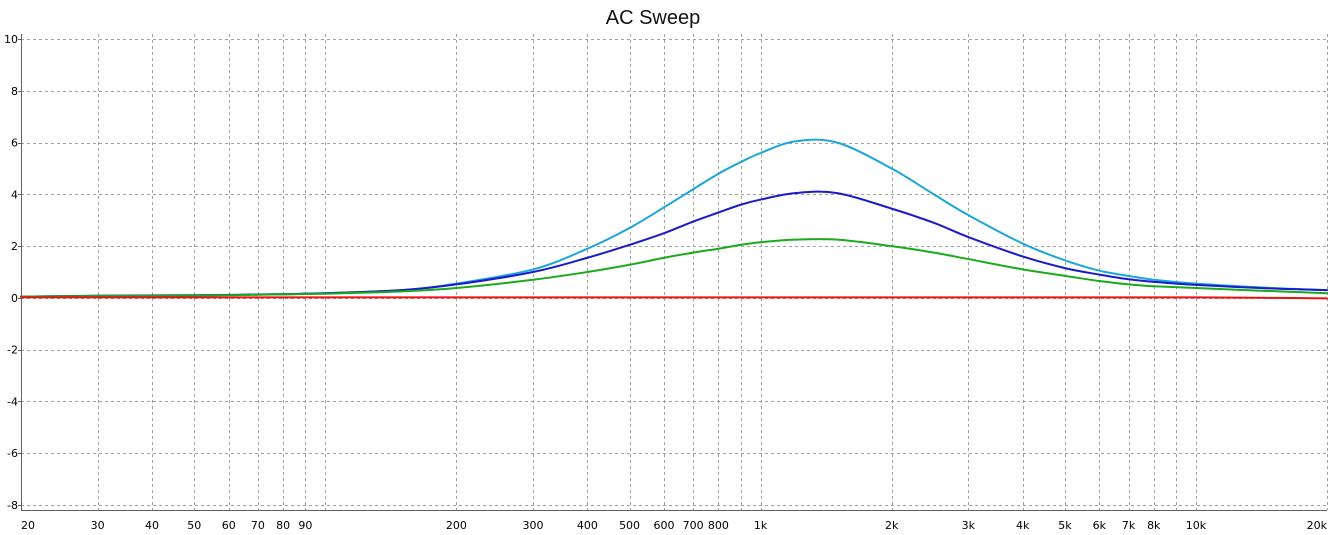 The height and width of the screenshot is (535, 1331). I want to click on x-tick-label: 20k, so click(1317, 525).